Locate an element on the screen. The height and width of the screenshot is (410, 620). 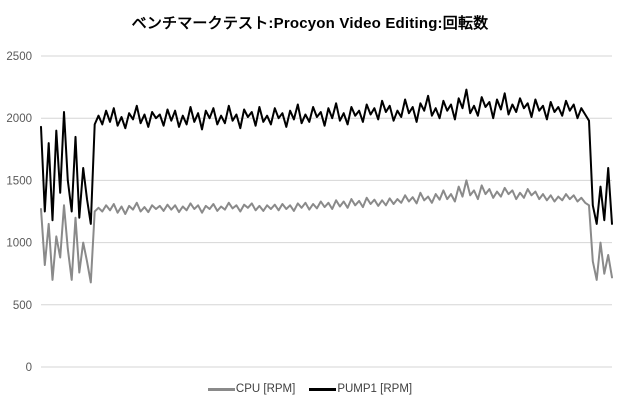
y-tick-label: 500 is located at coordinates (22, 306).